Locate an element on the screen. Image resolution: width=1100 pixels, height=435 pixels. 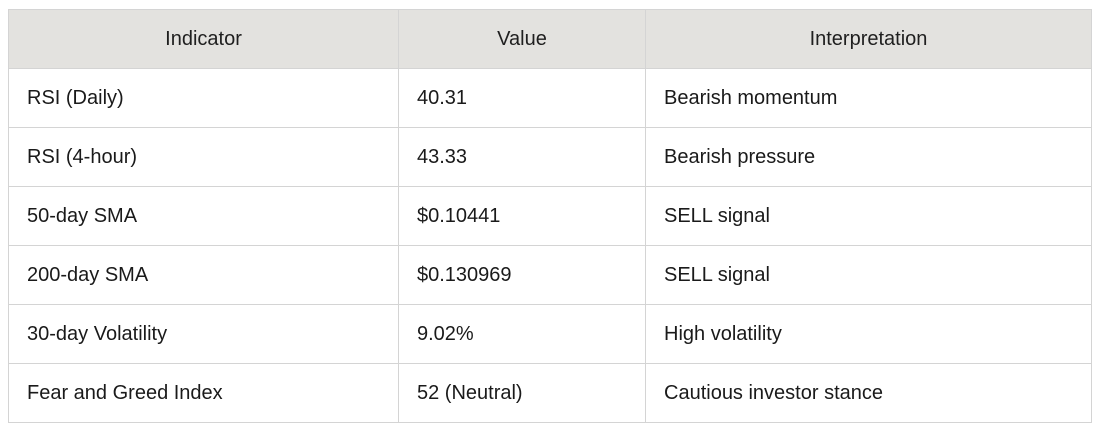
cell-interpretation: Bearish pressure is located at coordinates (868, 157).